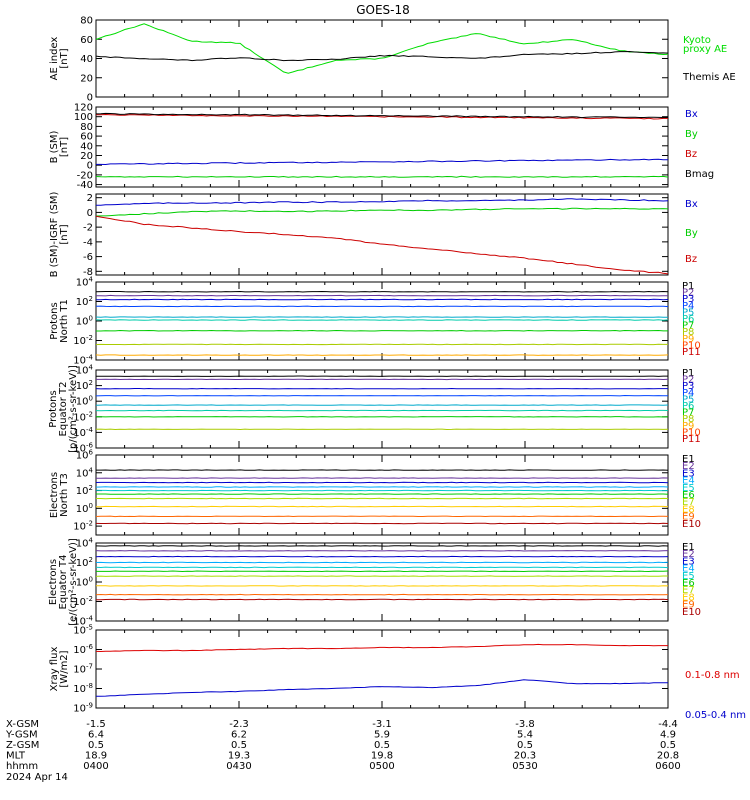  Describe the element at coordinates (83, 669) in the screenshot. I see `y-tick-label: 10-7` at that location.